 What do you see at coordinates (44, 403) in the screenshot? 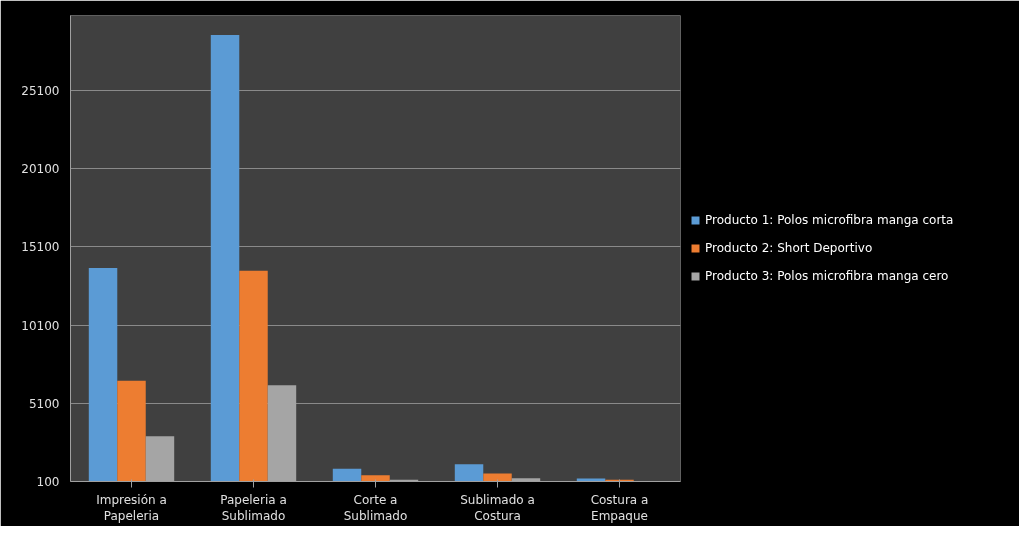
I see `y-tick-label: 5100` at bounding box center [44, 403].